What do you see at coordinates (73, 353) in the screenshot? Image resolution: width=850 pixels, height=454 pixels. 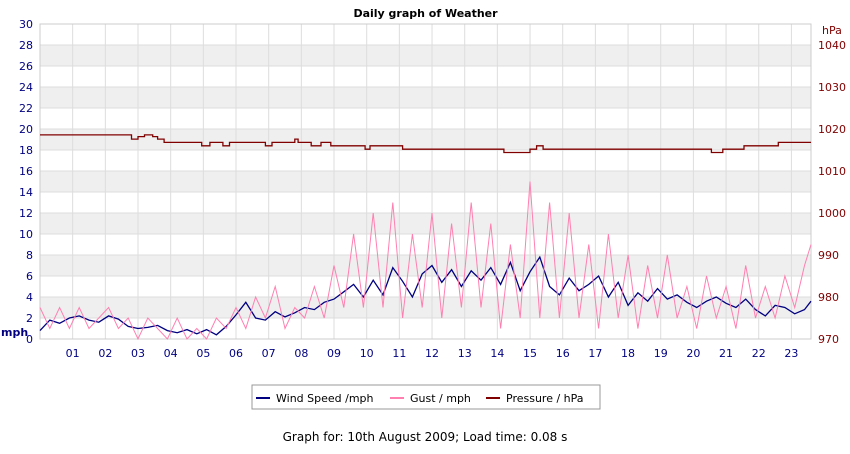 I see `x-tick-label: 01` at bounding box center [73, 353].